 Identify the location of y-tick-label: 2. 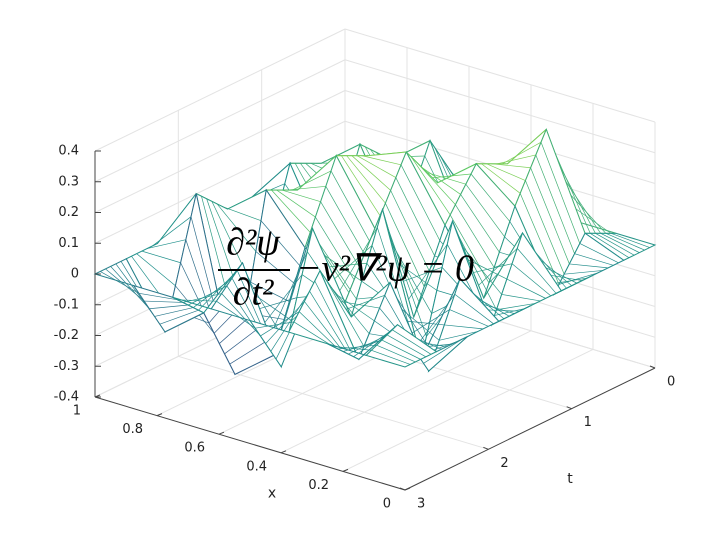
(504, 463).